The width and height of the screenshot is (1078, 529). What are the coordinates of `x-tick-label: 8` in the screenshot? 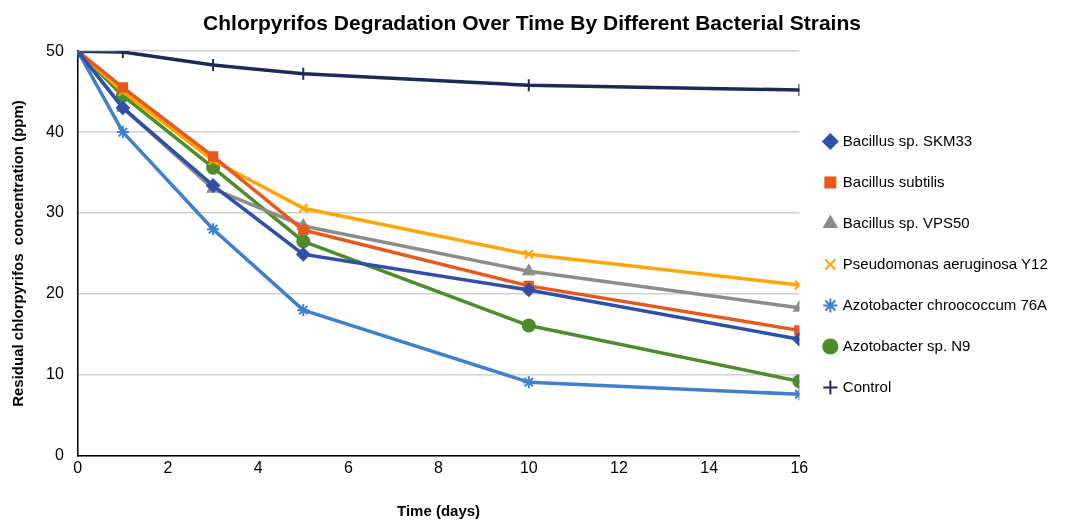 It's located at (439, 467).